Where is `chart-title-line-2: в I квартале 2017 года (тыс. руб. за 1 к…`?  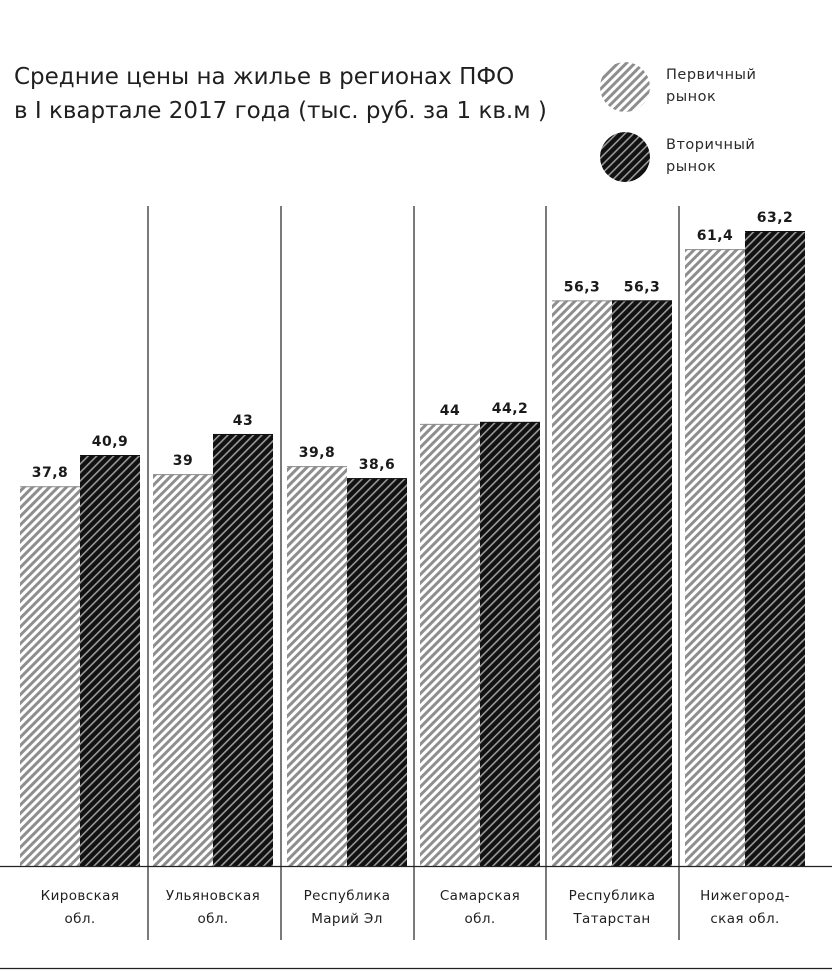 chart-title-line-2: в I квартале 2017 года (тыс. руб. за 1 к… is located at coordinates (280, 111).